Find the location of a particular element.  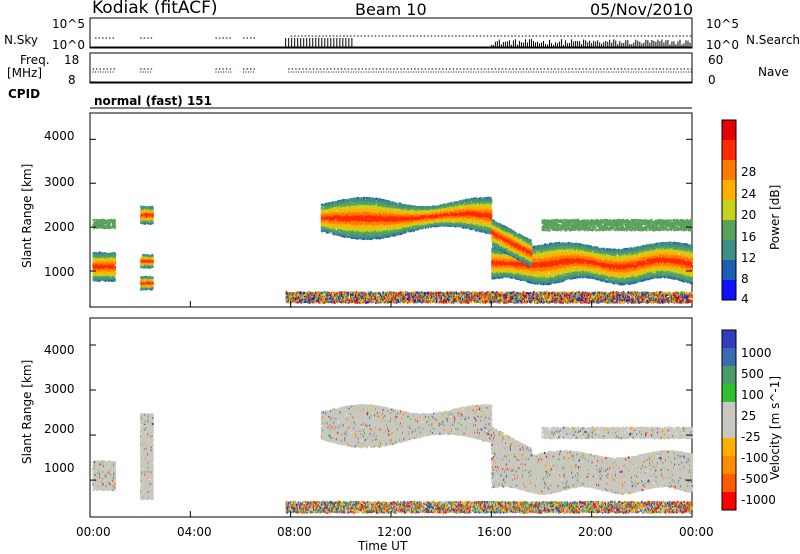

power-ground-scatter is located at coordinates (489, 297).